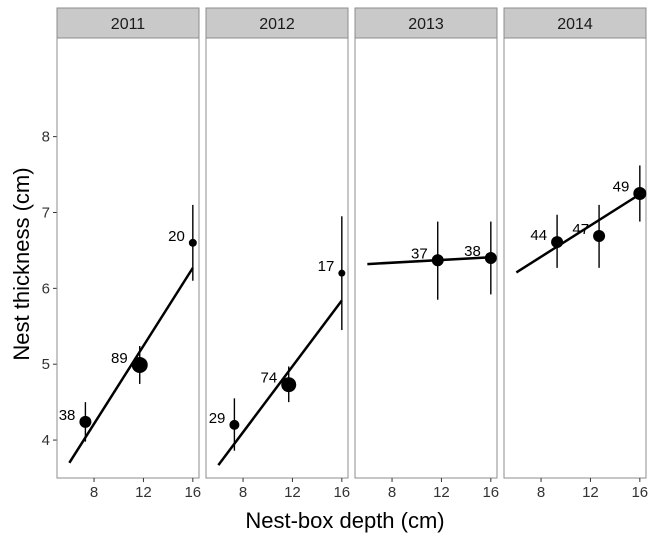 This screenshot has height=535, width=650. Describe the element at coordinates (538, 235) in the screenshot. I see `sample-size-label: 44` at that location.